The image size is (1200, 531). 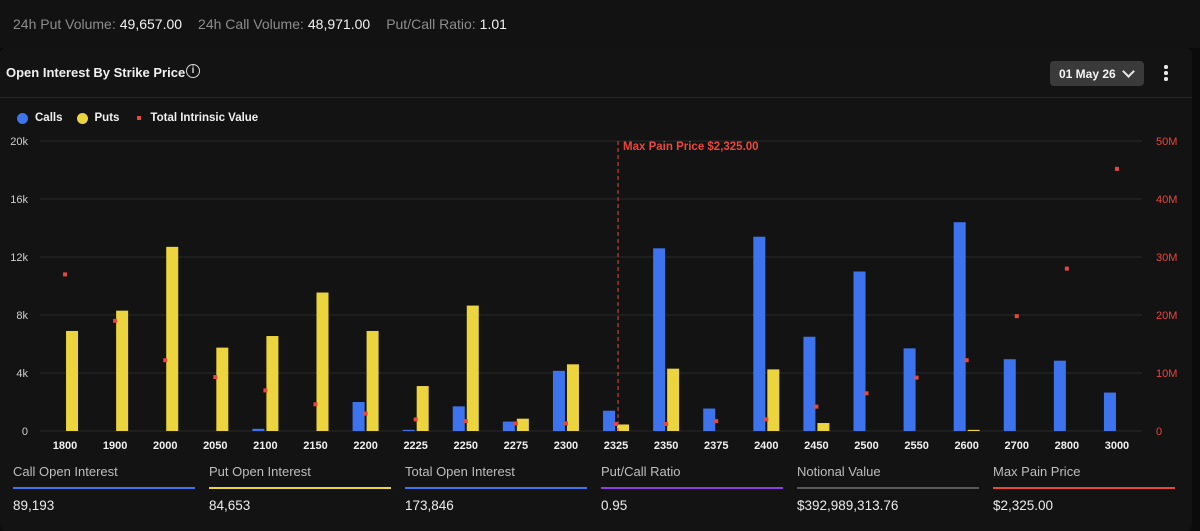 What do you see at coordinates (848, 505) in the screenshot?
I see `stat-value: $392,989,313.76` at bounding box center [848, 505].